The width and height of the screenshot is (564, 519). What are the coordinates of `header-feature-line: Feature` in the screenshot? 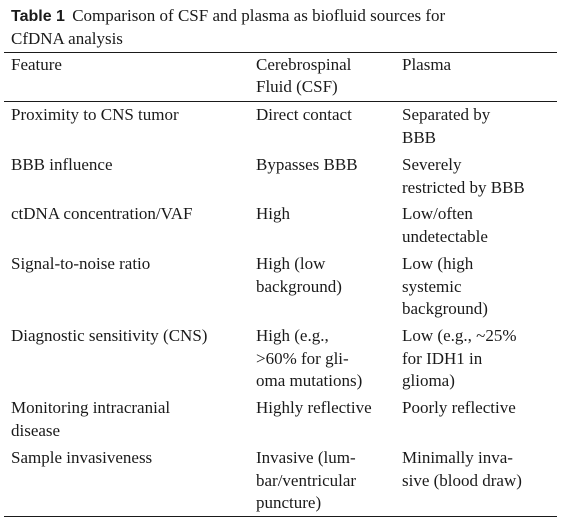 It's located at (36, 64).